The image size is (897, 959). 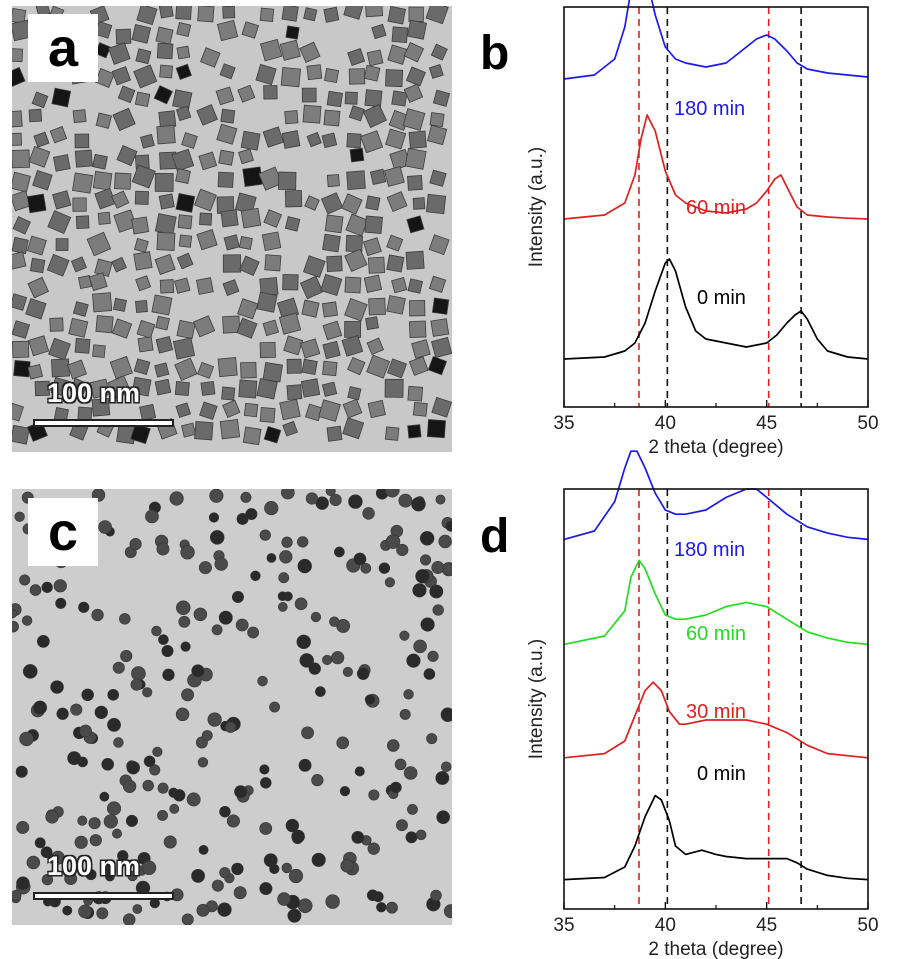 What do you see at coordinates (563, 925) in the screenshot?
I see `x-tick-label-0: 35` at bounding box center [563, 925].